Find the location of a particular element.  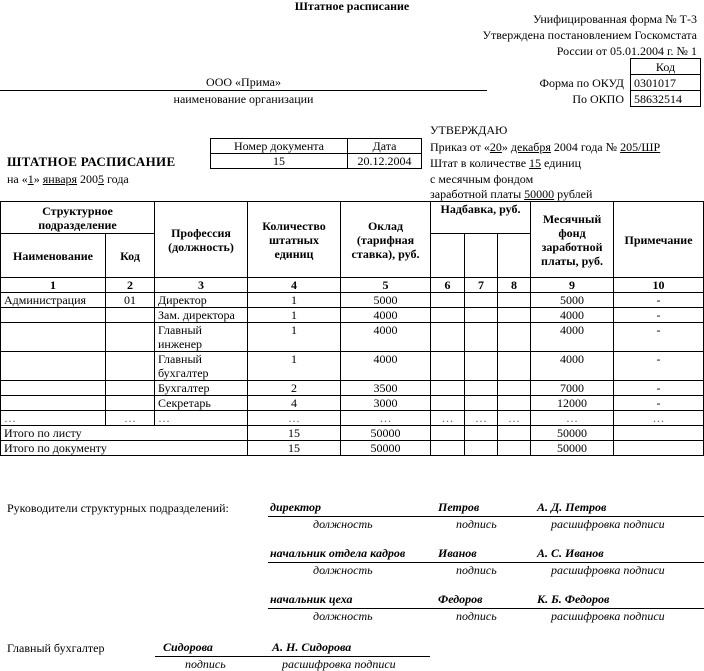

table-cell: 5000 is located at coordinates (572, 300).